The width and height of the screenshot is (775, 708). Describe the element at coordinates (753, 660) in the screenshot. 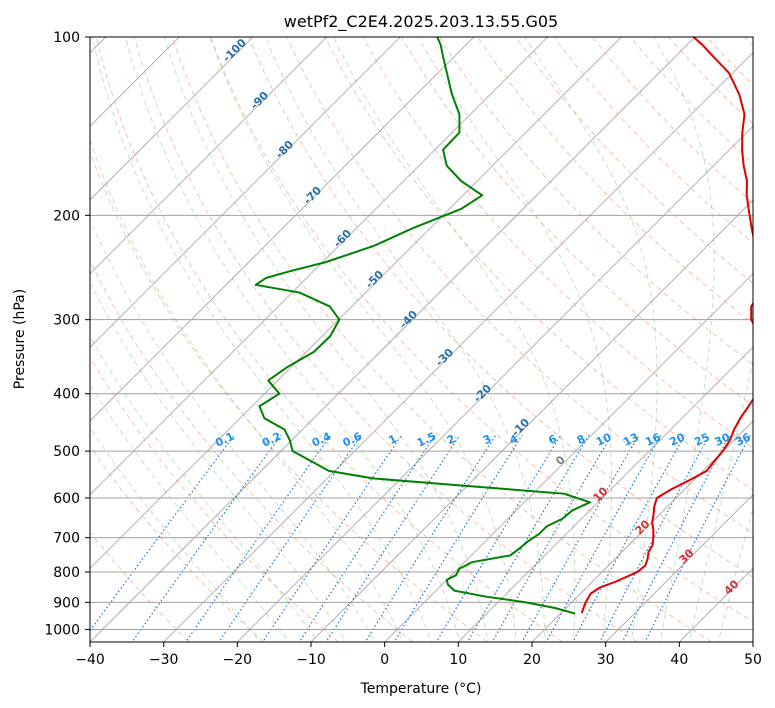

I see `x-tick-label: 50` at that location.